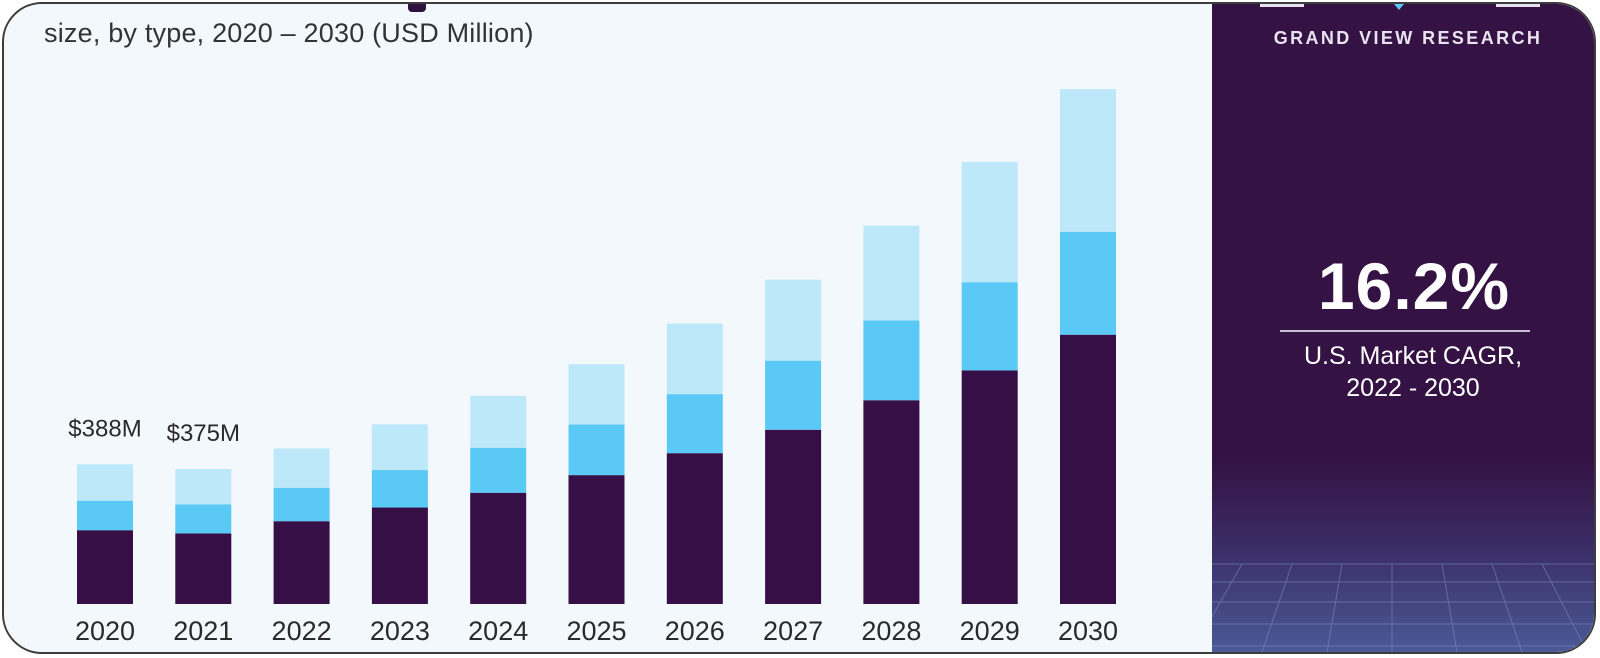 This screenshot has height=658, width=1600. What do you see at coordinates (1408, 38) in the screenshot?
I see `brand-name: GRAND VIEW RESEARCH` at bounding box center [1408, 38].